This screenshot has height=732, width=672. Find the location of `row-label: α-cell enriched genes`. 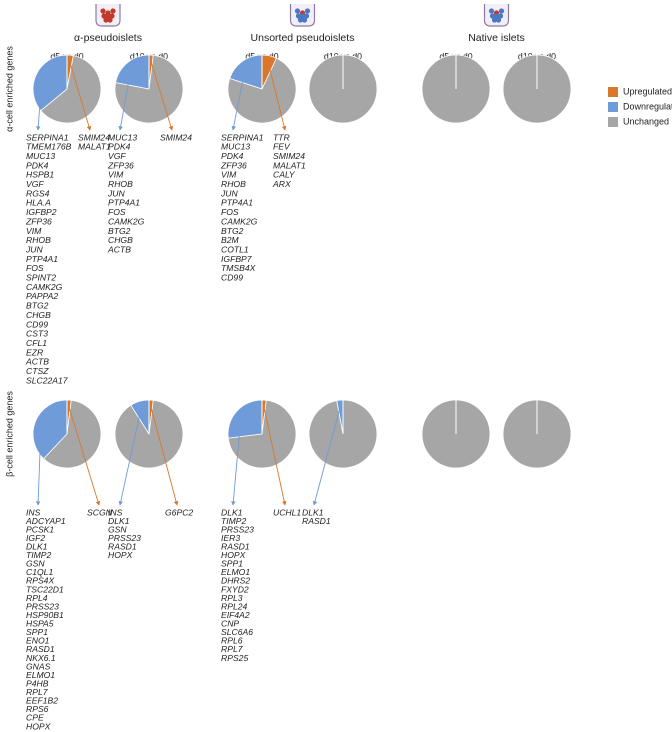

row-label: α-cell enriched genes is located at coordinates (9, 89).